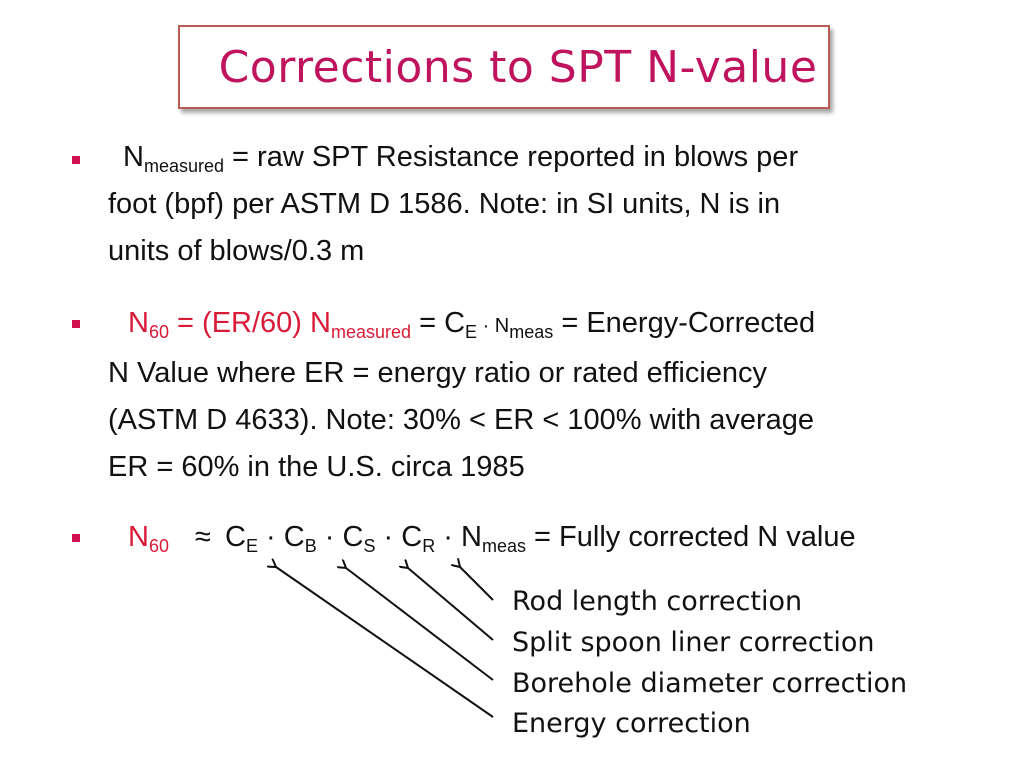 The width and height of the screenshot is (1024, 768). I want to click on title-box: Corrections to SPT N-value, so click(504, 67).